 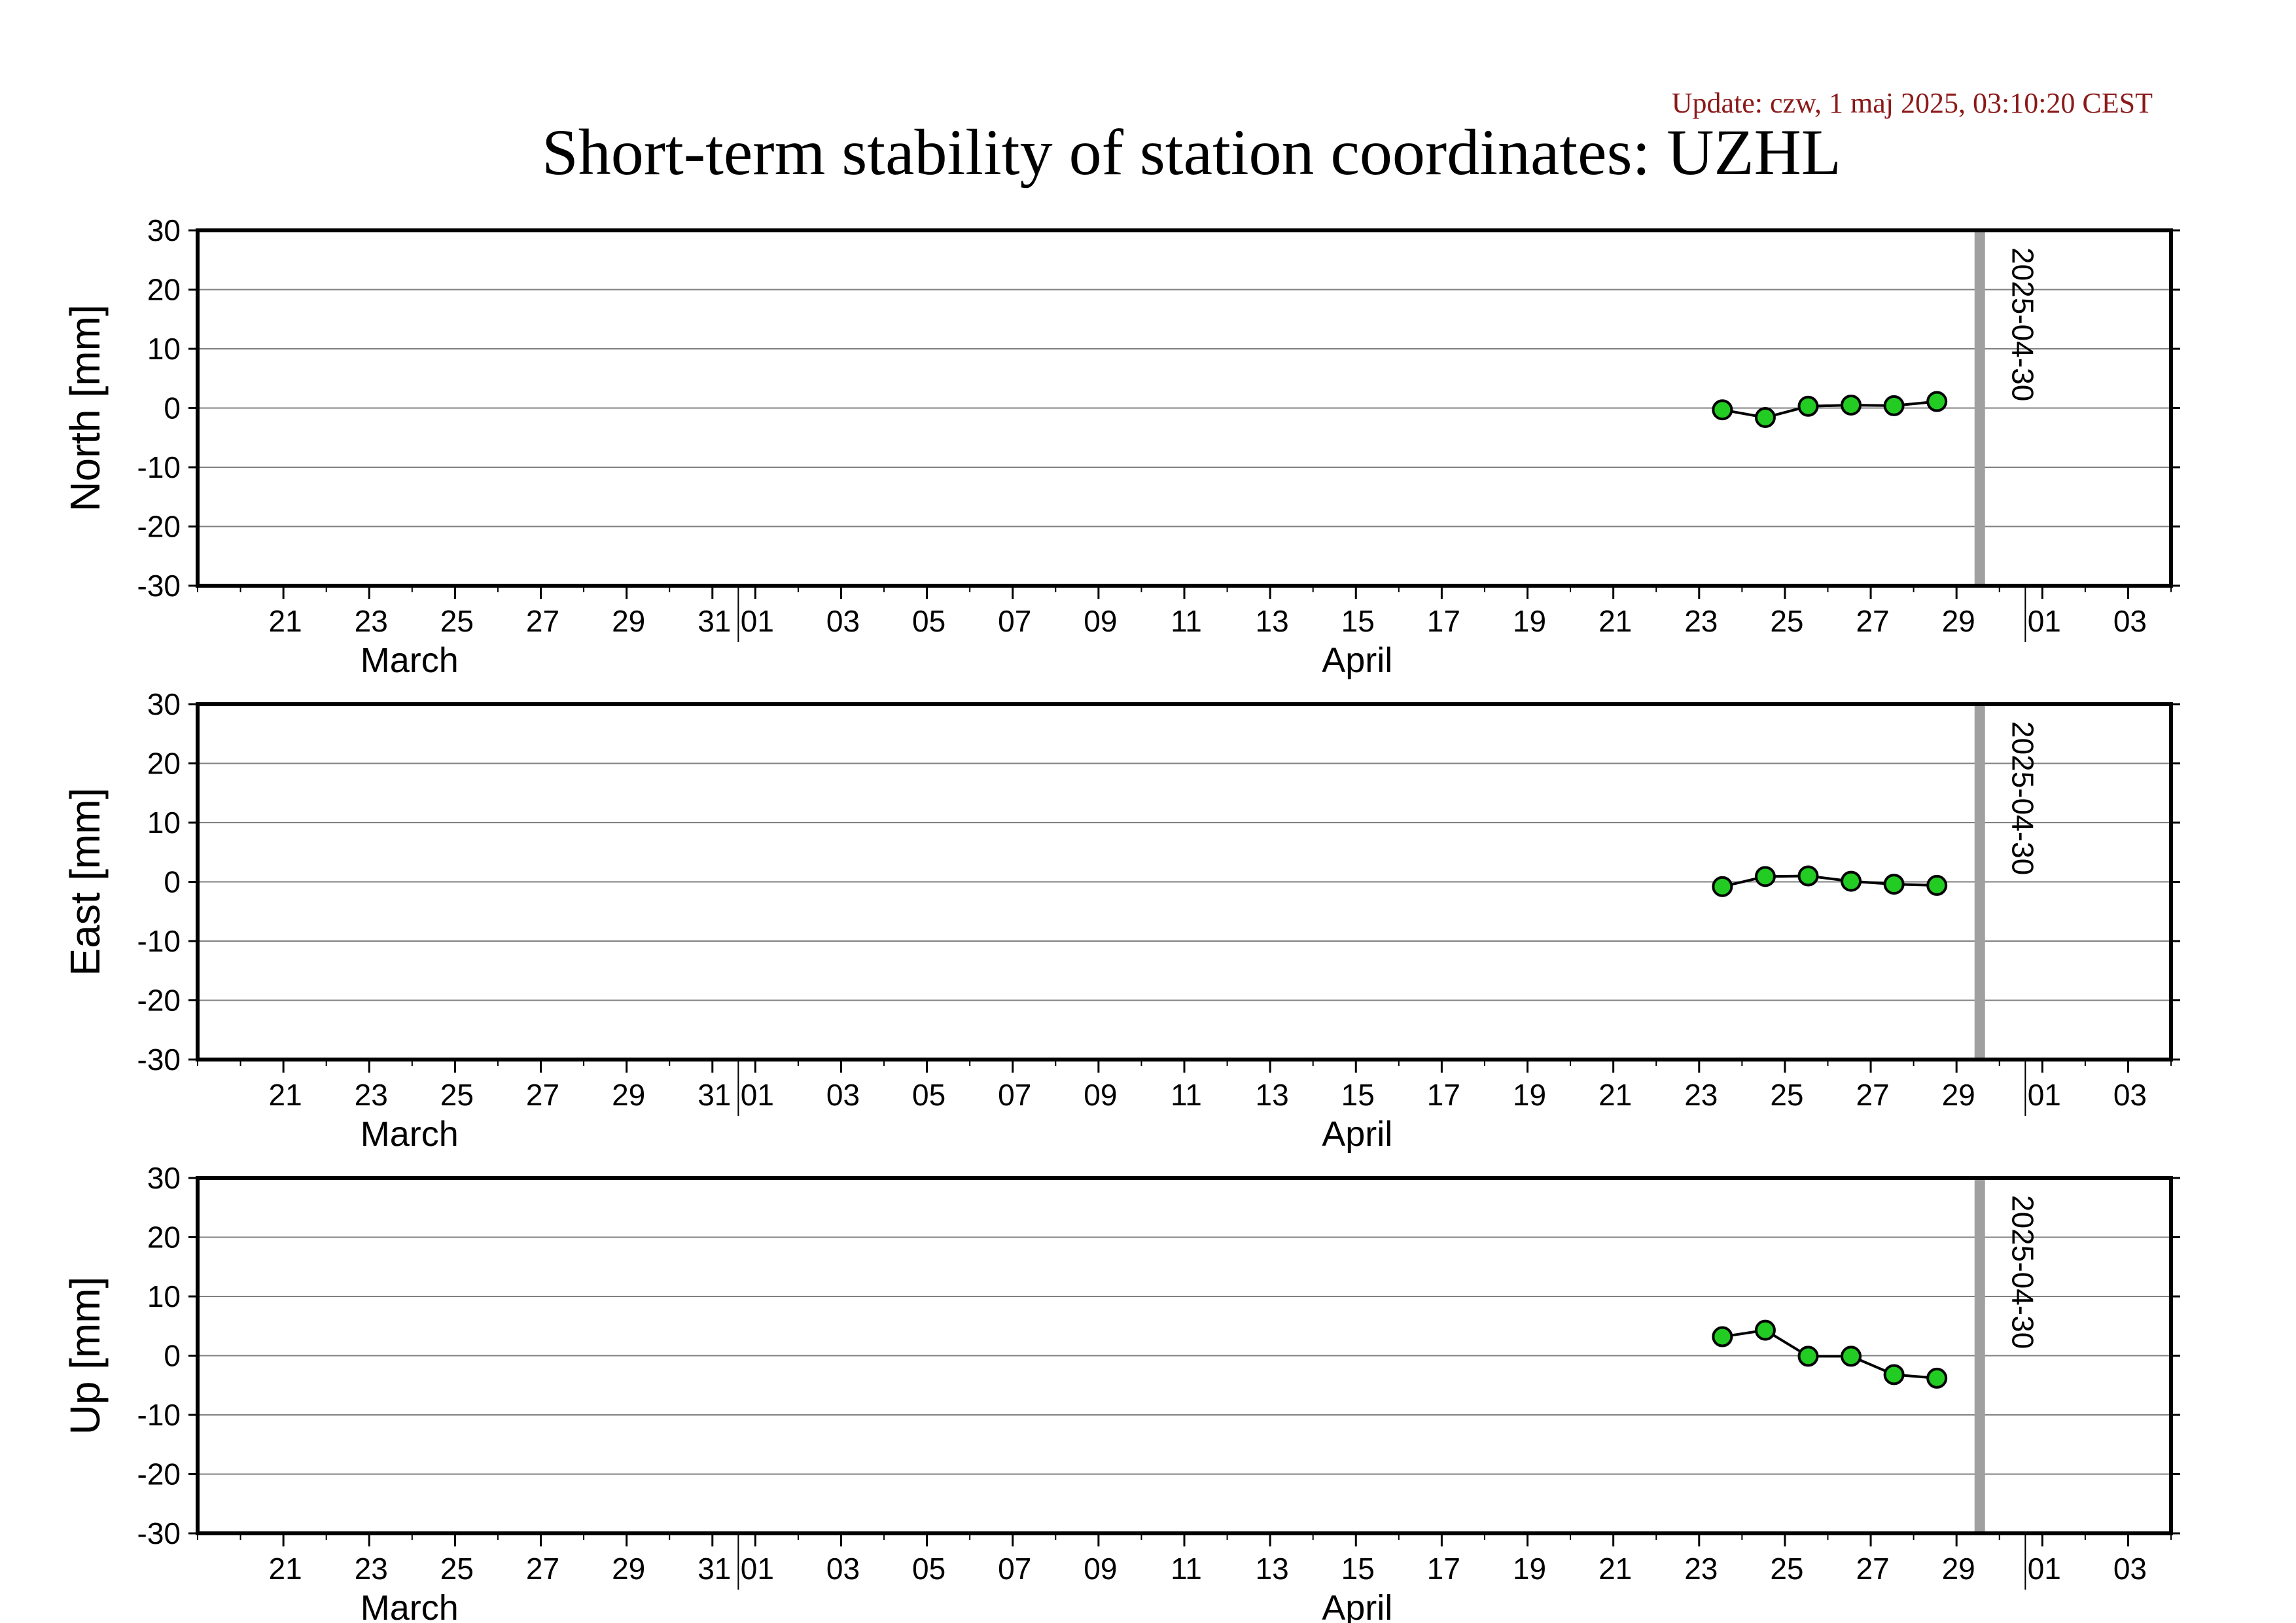 I want to click on y-axis-label: East [mm], so click(x=85, y=881).